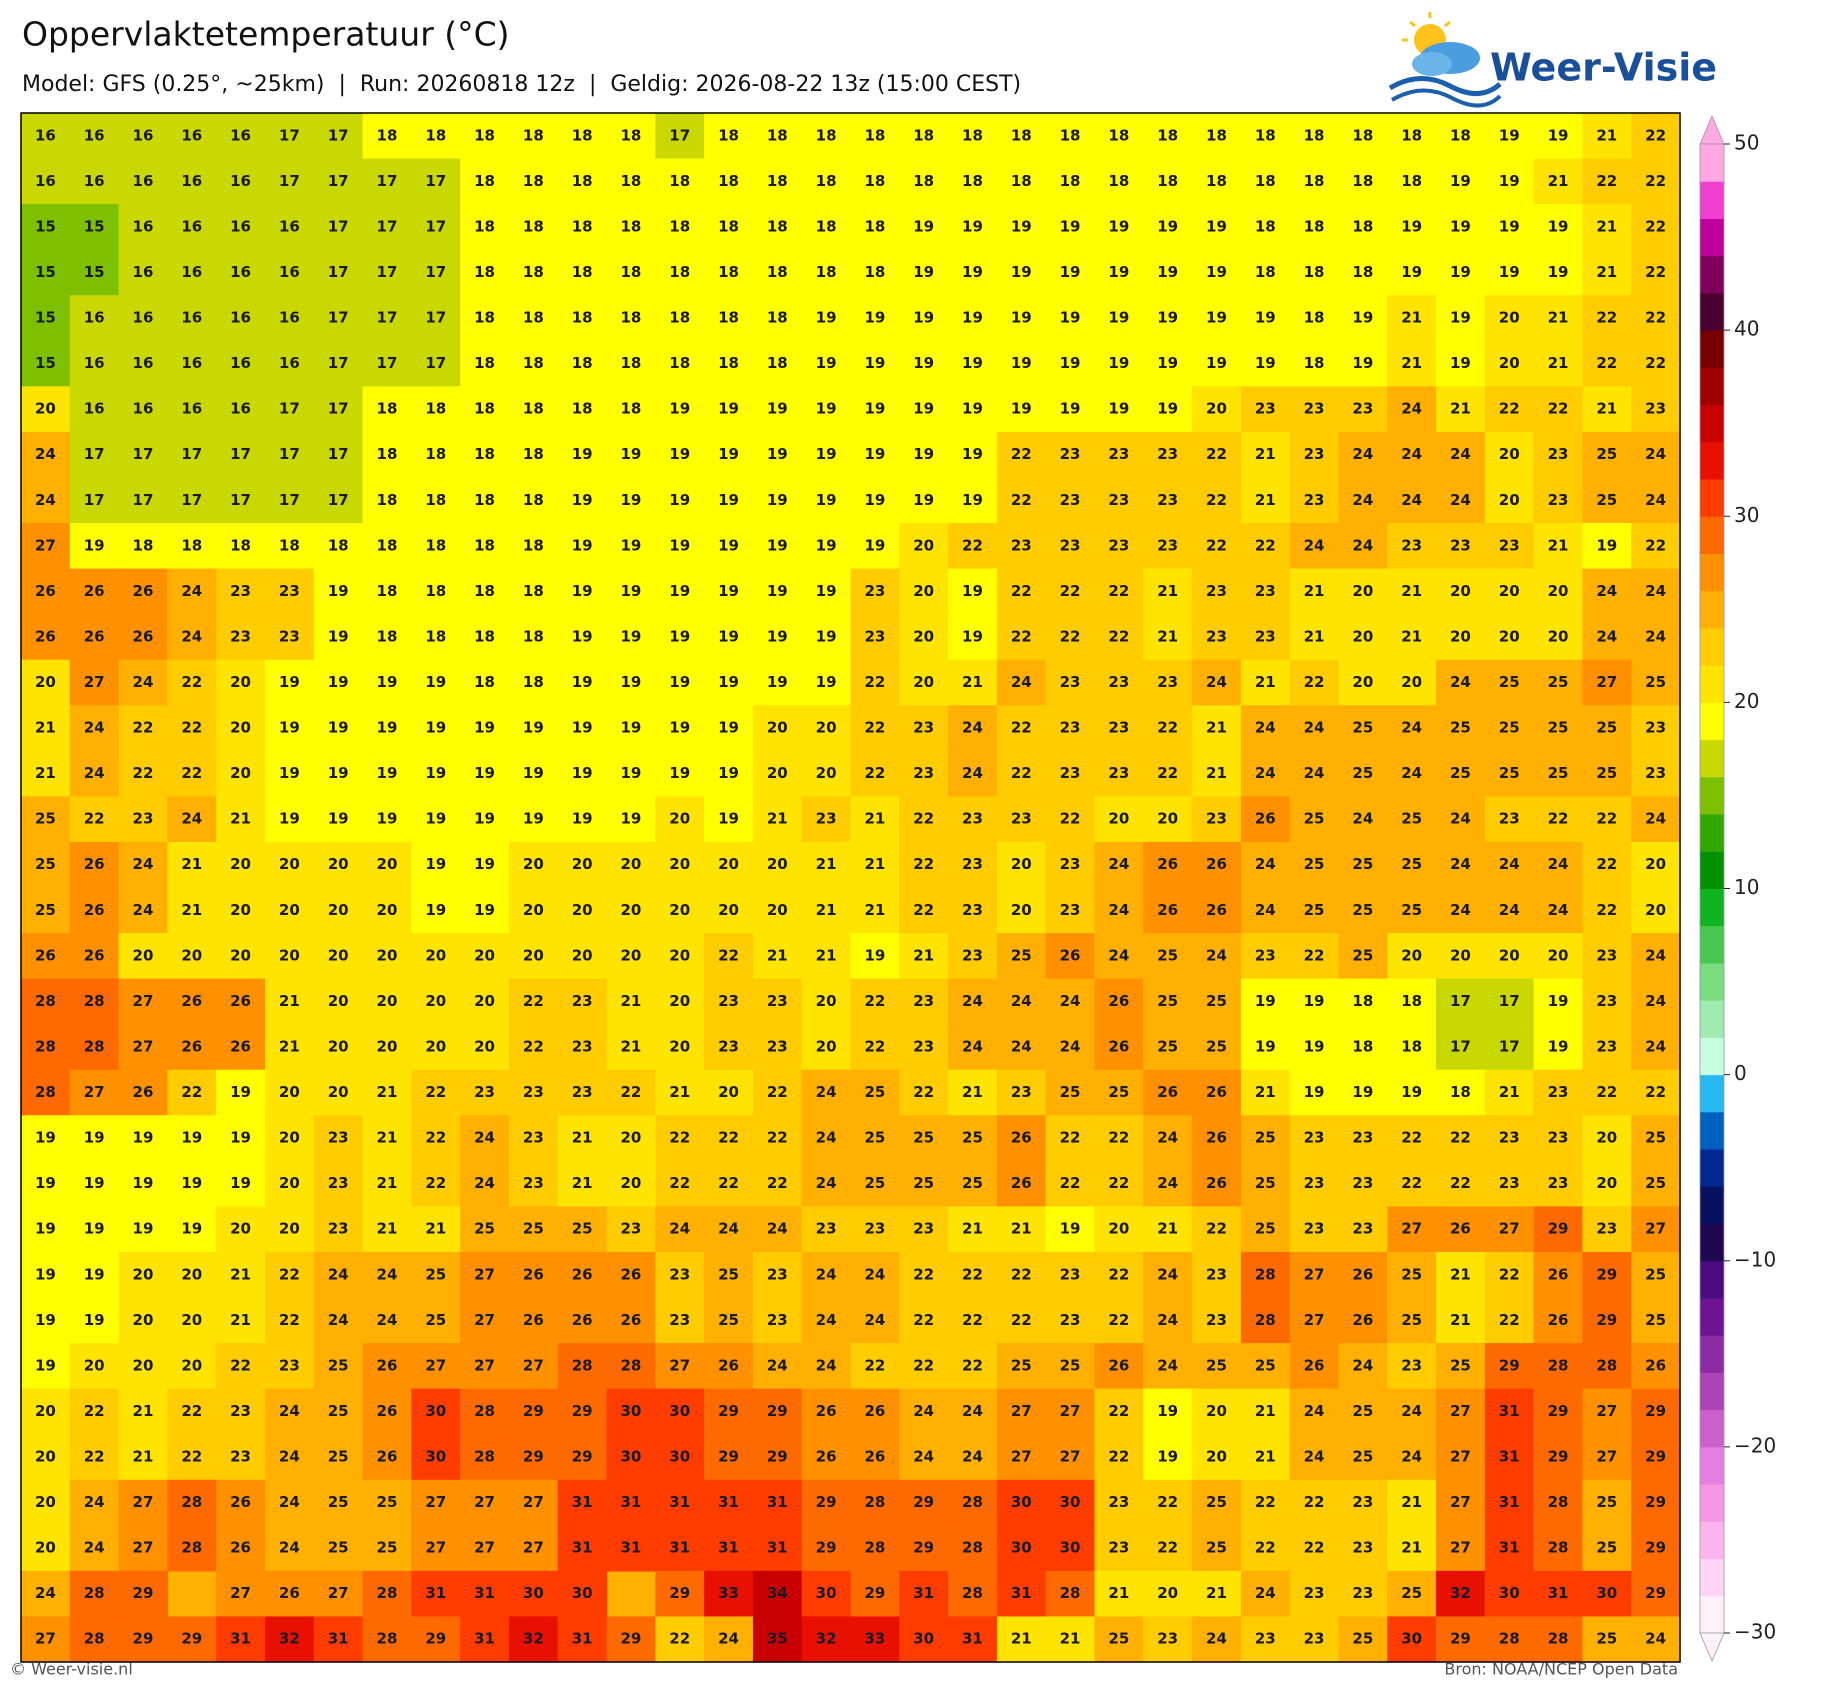 The image size is (1824, 1681). Describe the element at coordinates (582, 1548) in the screenshot. I see `temperature-label: 31` at that location.